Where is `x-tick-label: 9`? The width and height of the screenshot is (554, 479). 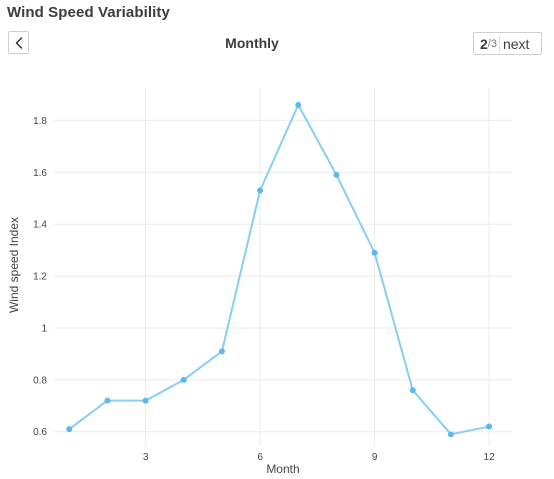
x-tick-label: 9 is located at coordinates (375, 457).